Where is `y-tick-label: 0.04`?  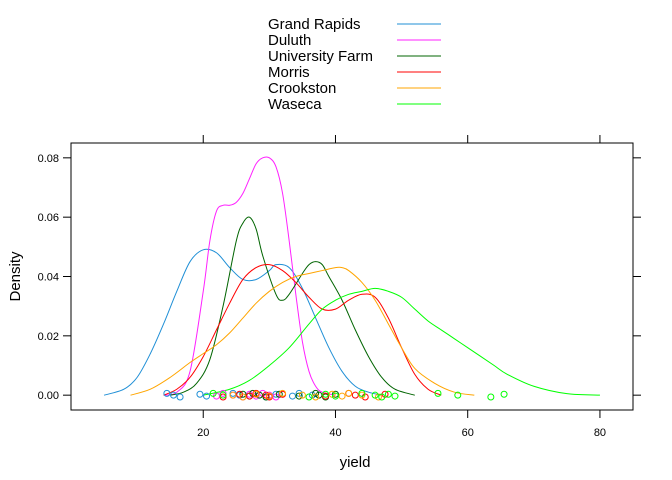 y-tick-label: 0.04 is located at coordinates (48, 278).